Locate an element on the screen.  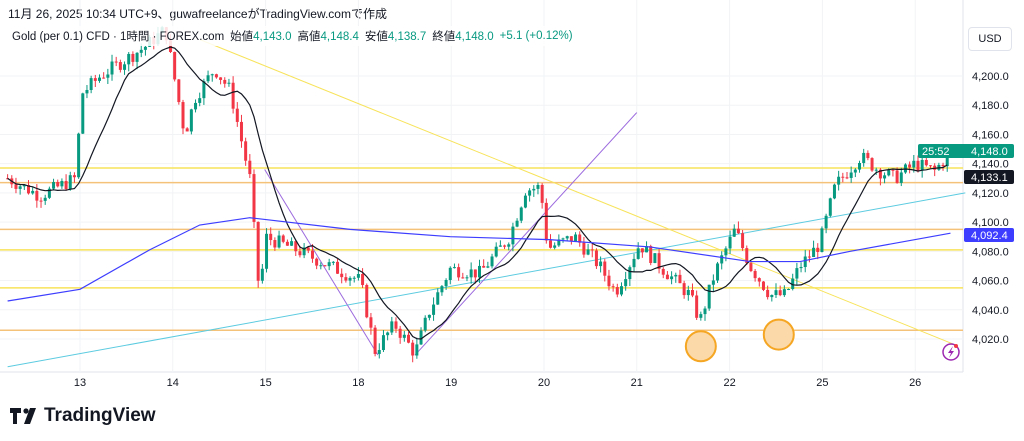
open-label: 始値 is located at coordinates (242, 37).